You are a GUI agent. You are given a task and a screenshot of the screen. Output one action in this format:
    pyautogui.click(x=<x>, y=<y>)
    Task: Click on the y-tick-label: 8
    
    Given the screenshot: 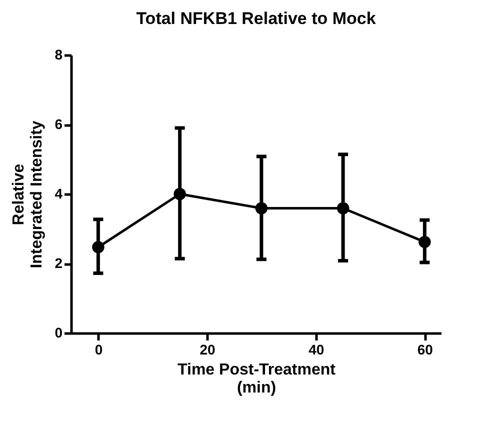 What is the action you would take?
    pyautogui.click(x=58, y=54)
    